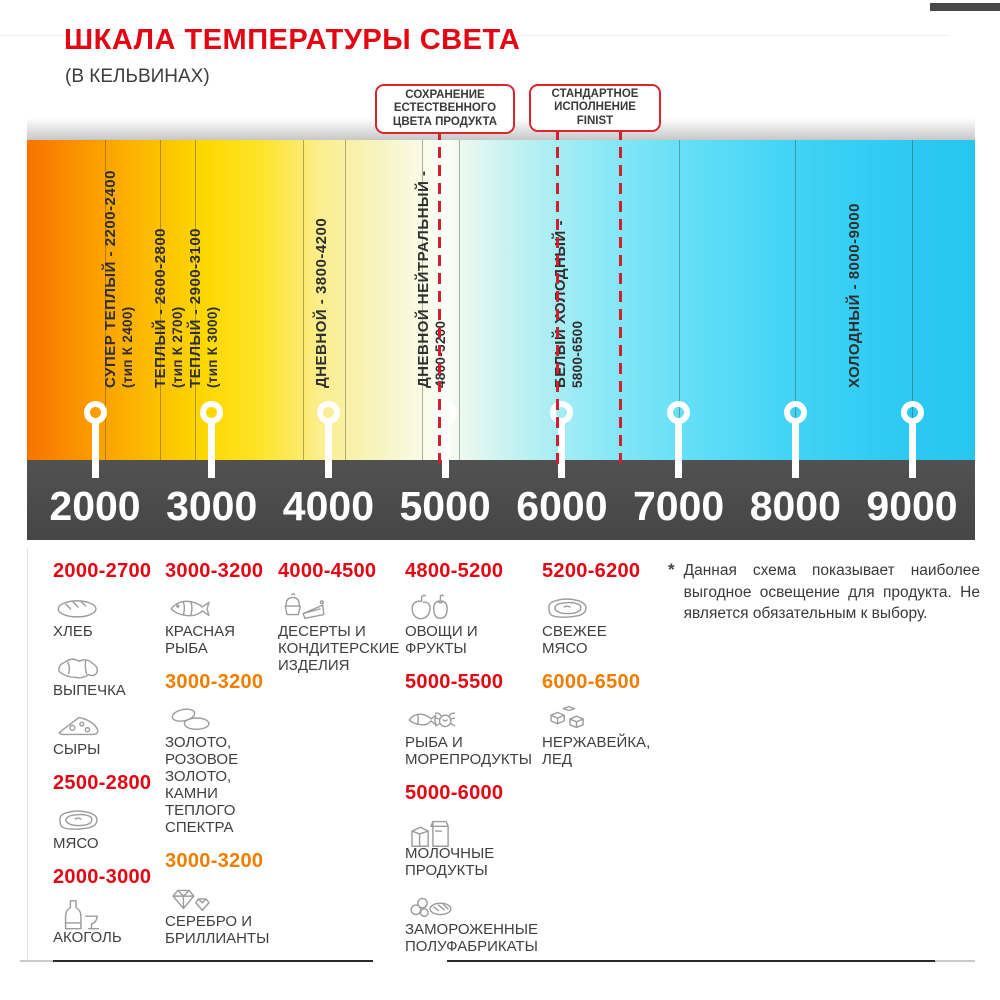  I want to click on temperature-range: 2000-3000, so click(102, 877).